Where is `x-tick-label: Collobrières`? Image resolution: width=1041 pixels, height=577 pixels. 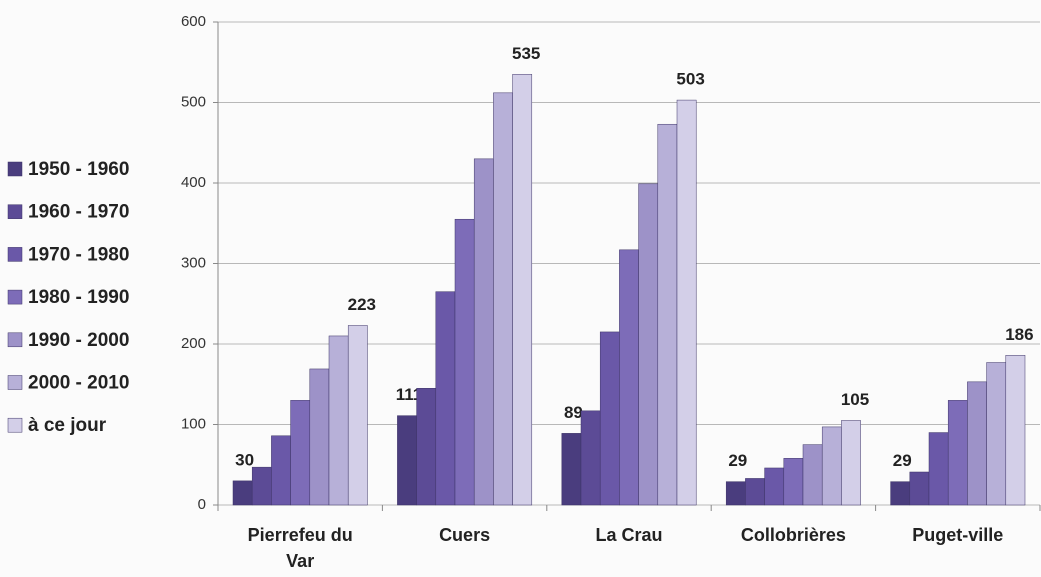 x-tick-label: Collobrières is located at coordinates (793, 535).